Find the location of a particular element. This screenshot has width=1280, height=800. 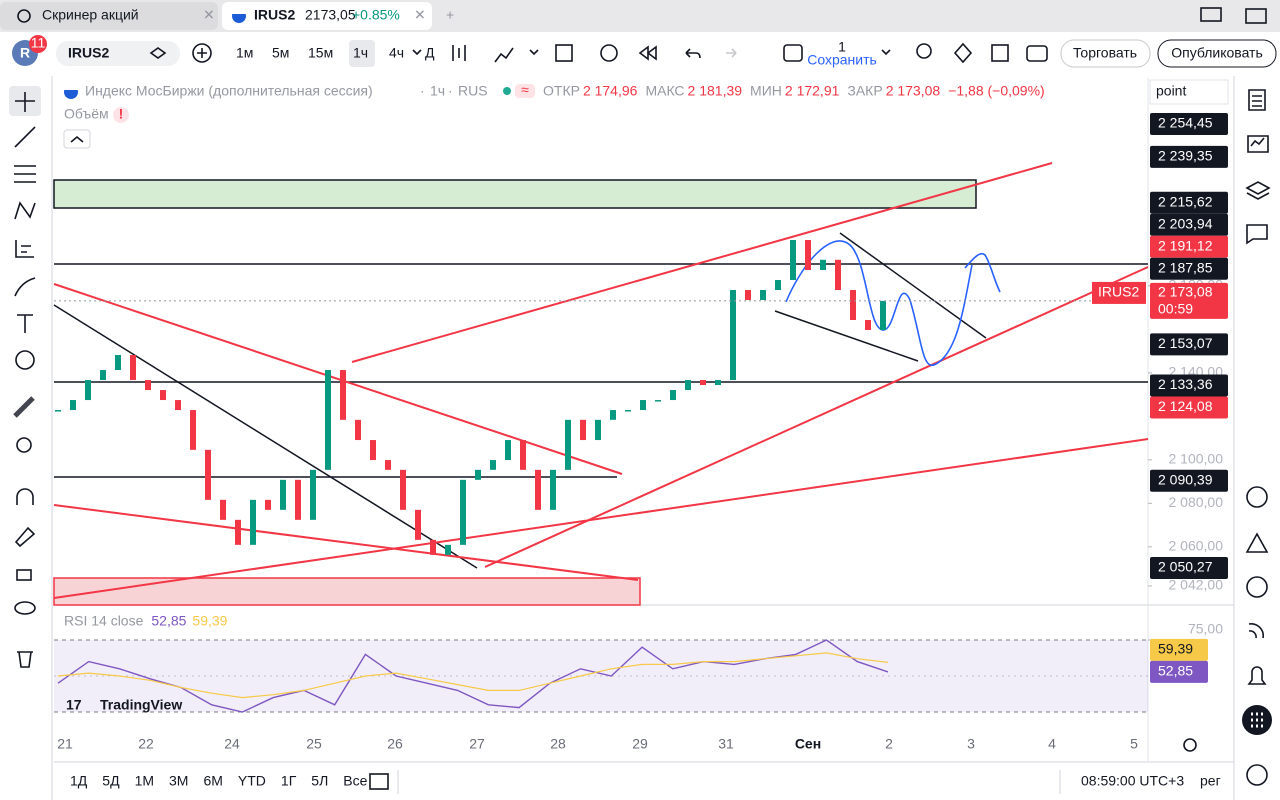

save-label: Сохранить is located at coordinates (842, 60).